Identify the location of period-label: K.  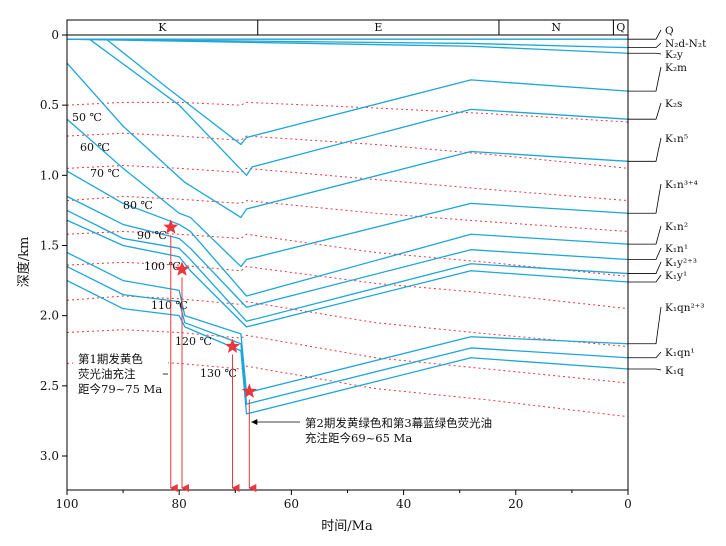
(162, 27).